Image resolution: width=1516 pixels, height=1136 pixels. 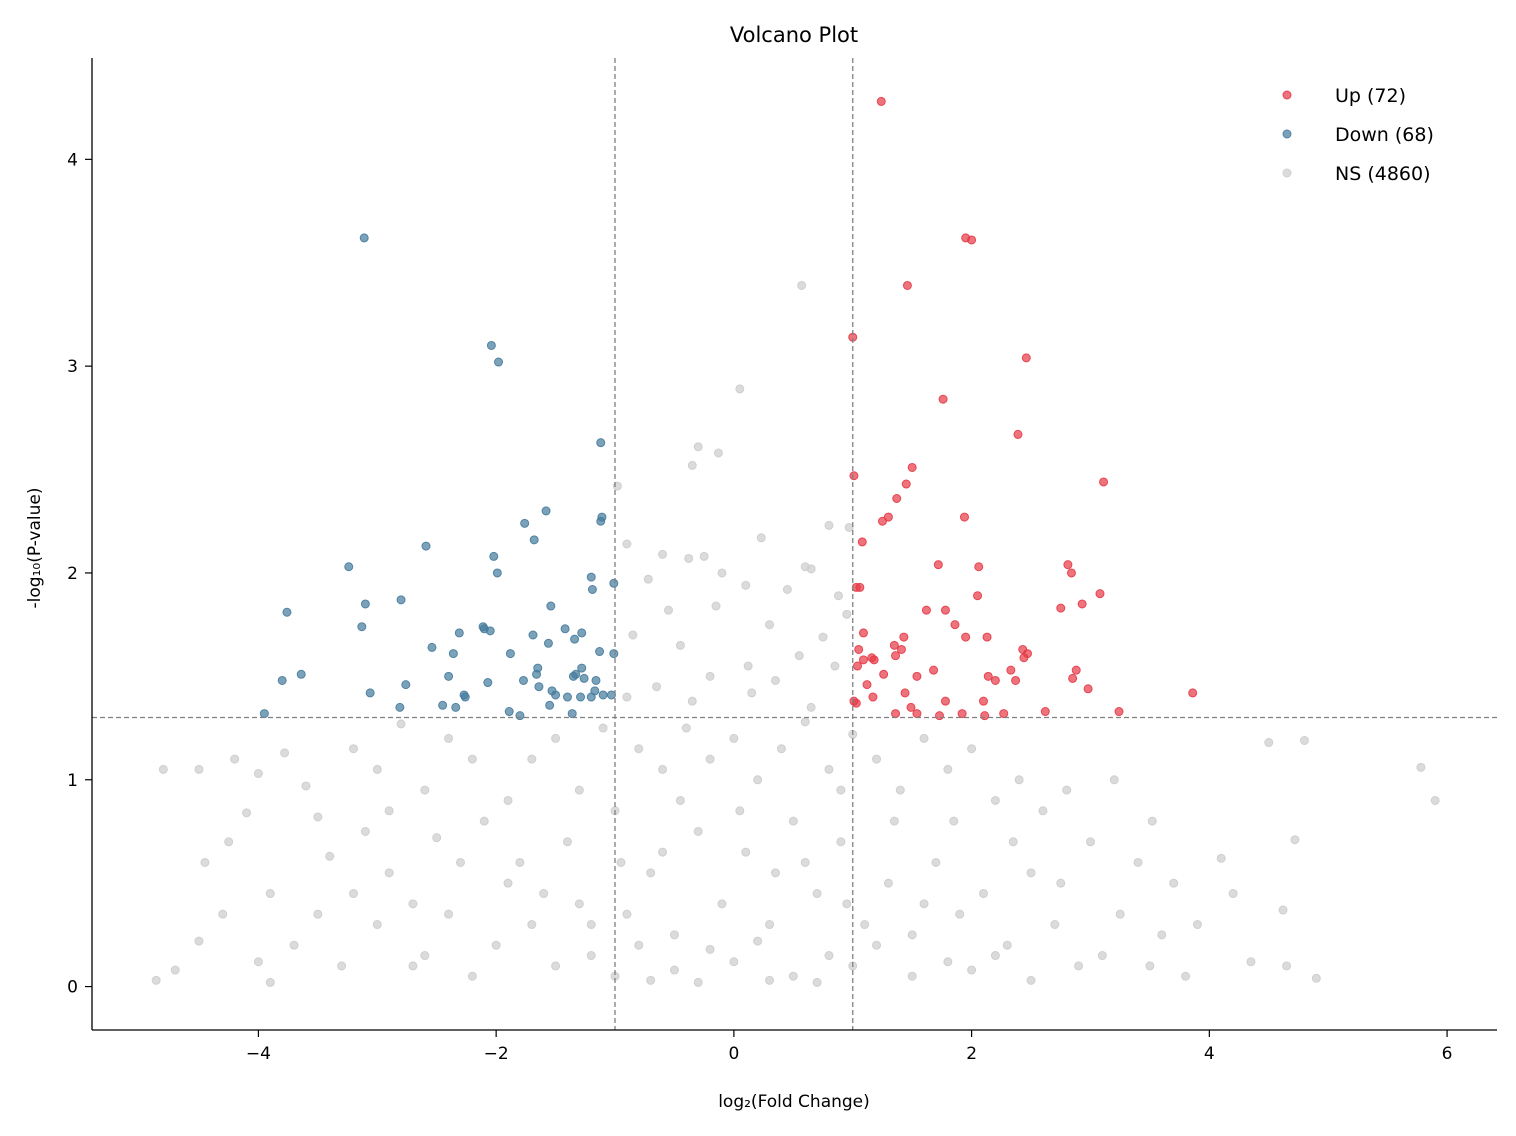 I want to click on y-tick-label: 3, so click(x=72, y=367).